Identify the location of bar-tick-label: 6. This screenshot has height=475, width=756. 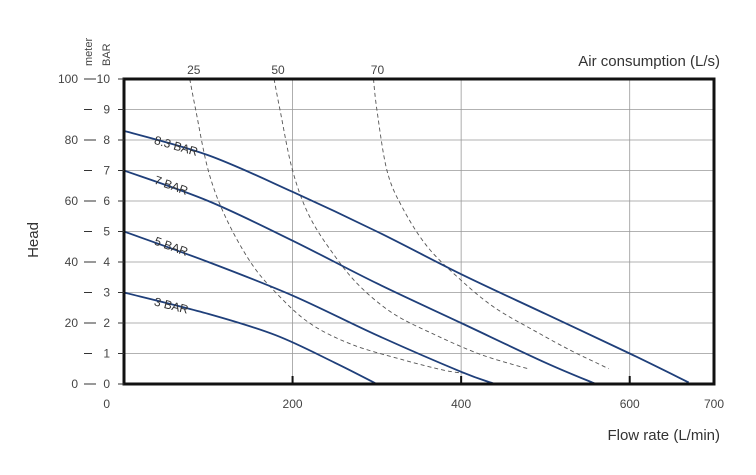
(106, 201).